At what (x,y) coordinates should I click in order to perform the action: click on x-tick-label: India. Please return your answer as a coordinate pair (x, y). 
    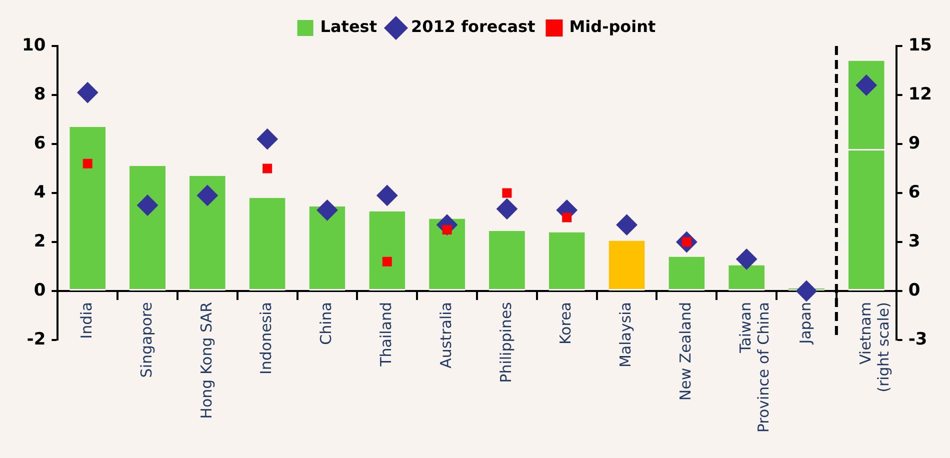
    Looking at the image, I should click on (87, 320).